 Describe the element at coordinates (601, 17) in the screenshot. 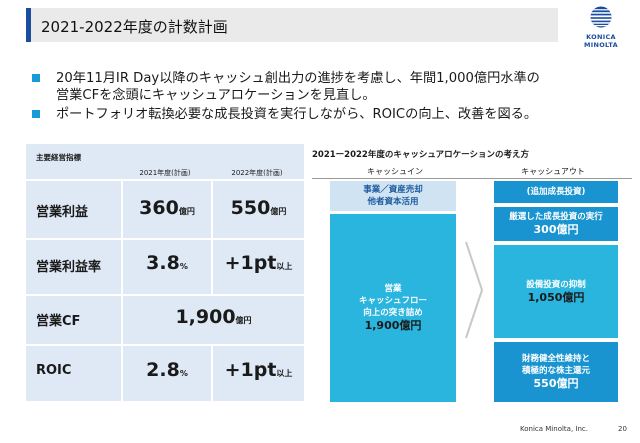

I see `konica-minolta-globe-icon` at that location.